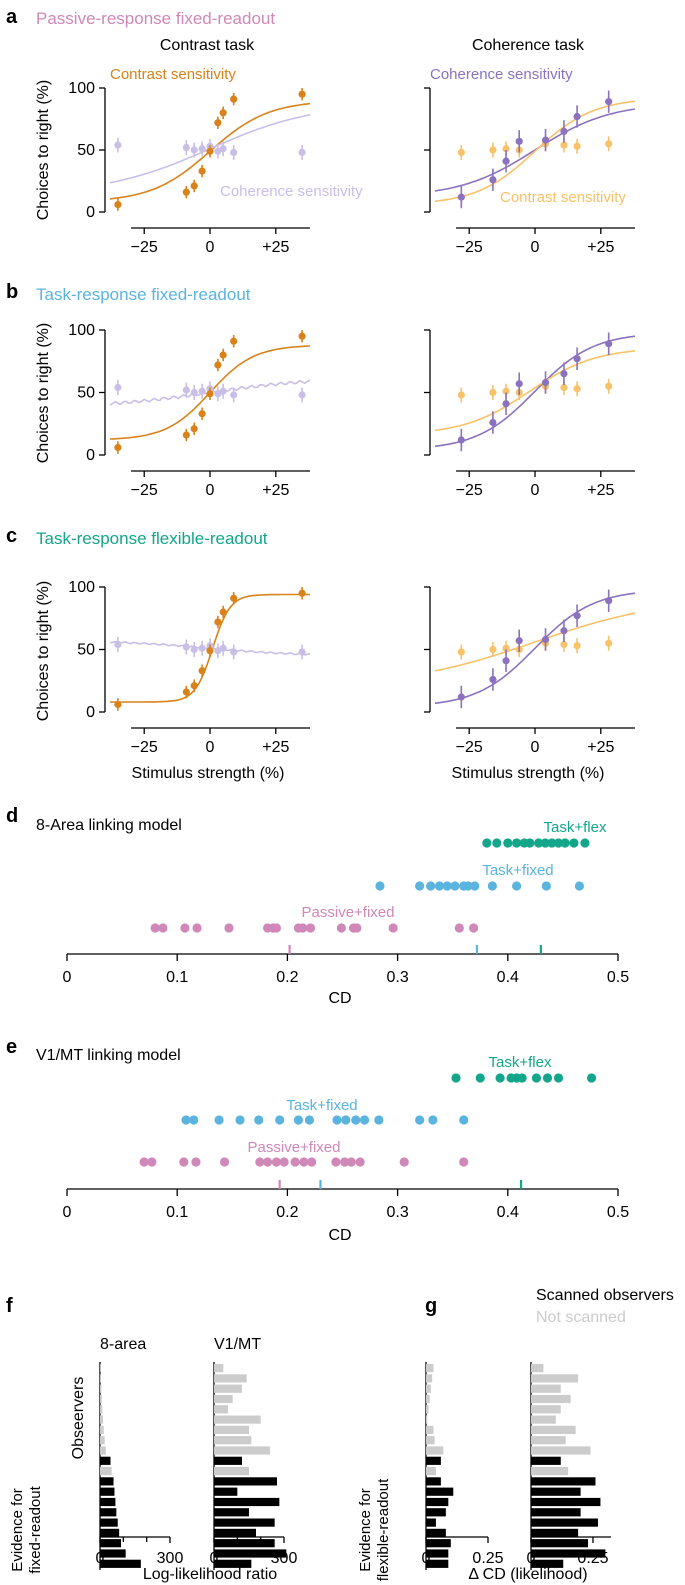 This screenshot has width=685, height=1585. I want to click on xlabel-stimulus-right: Stimulus strength (%), so click(528, 773).